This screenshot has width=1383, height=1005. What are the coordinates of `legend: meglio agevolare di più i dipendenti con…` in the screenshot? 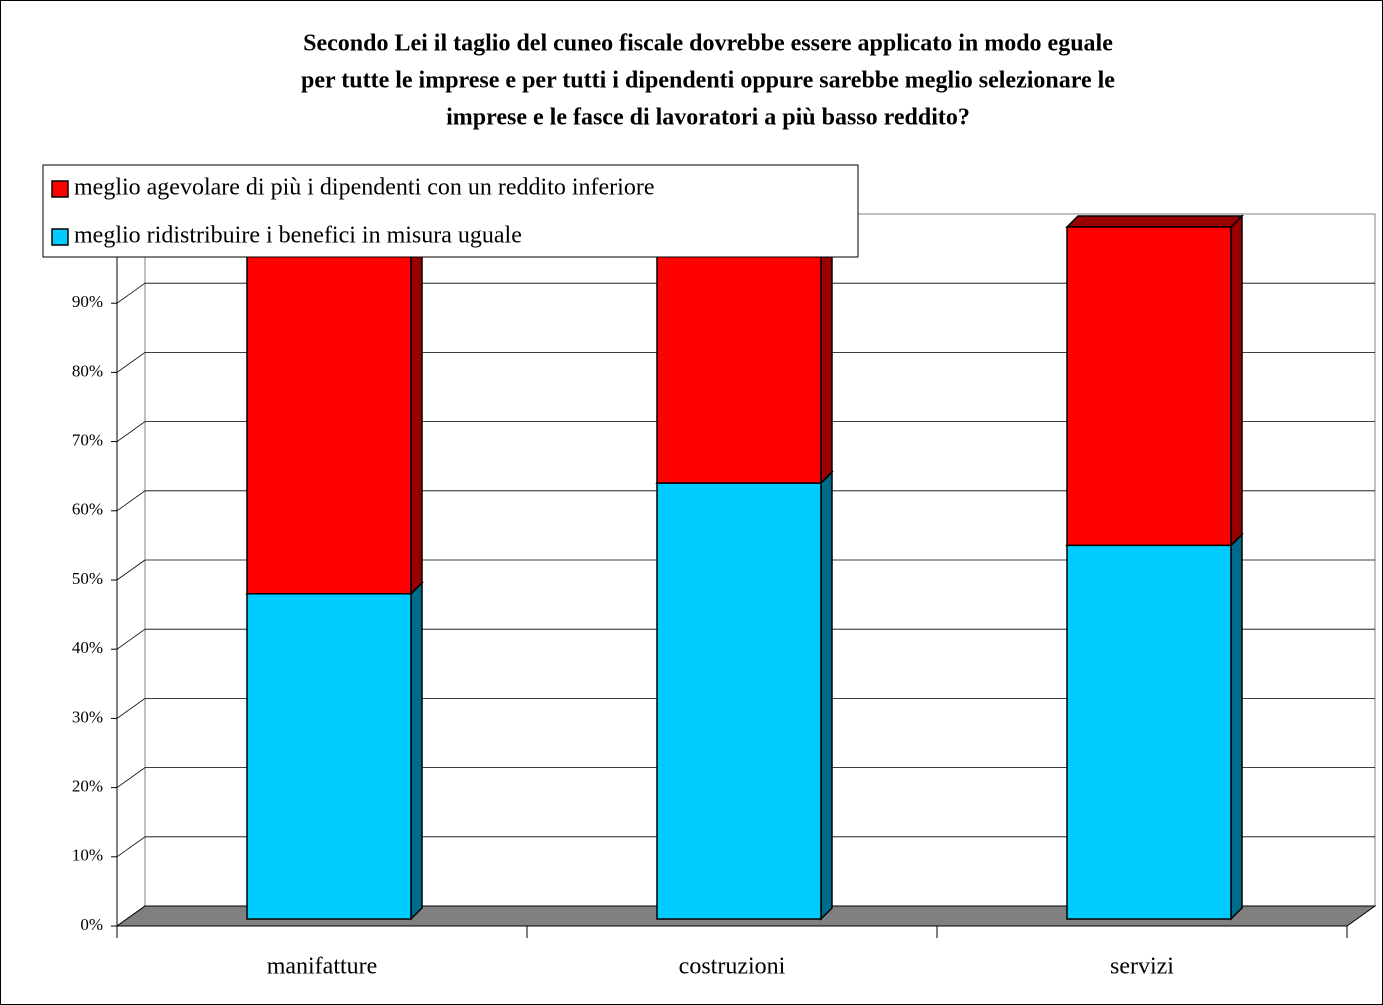 It's located at (353, 212).